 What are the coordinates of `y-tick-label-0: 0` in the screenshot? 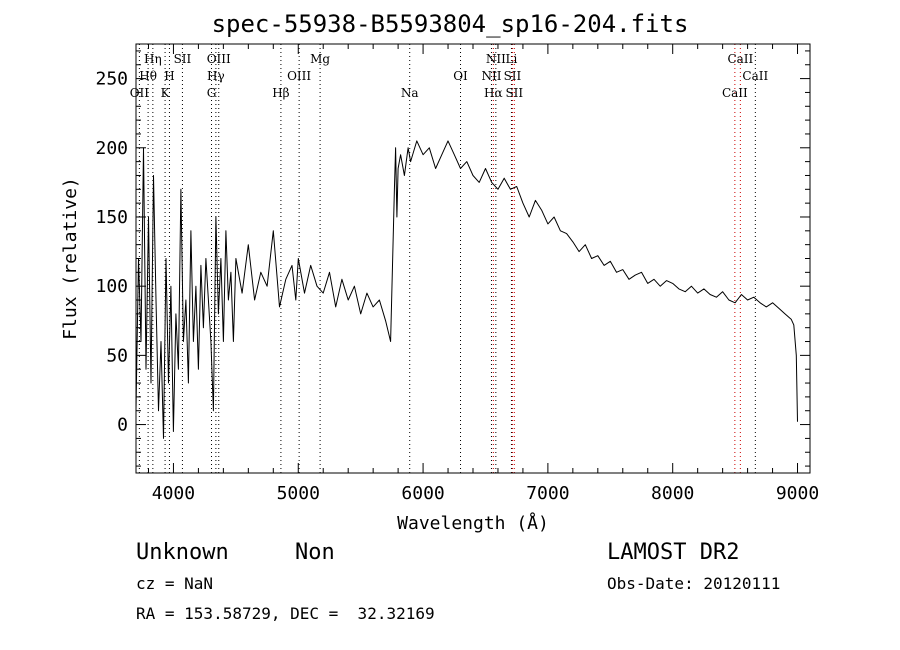 It's located at (122, 425).